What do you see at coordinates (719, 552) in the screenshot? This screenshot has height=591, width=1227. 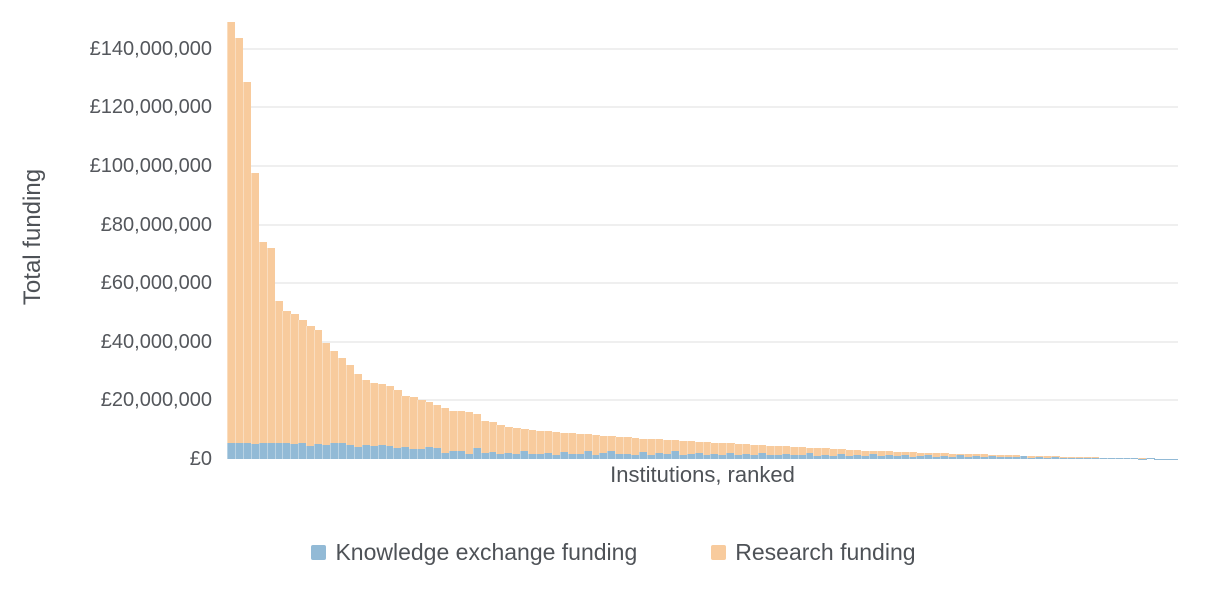 I see `legend-swatch-research-icon` at bounding box center [719, 552].